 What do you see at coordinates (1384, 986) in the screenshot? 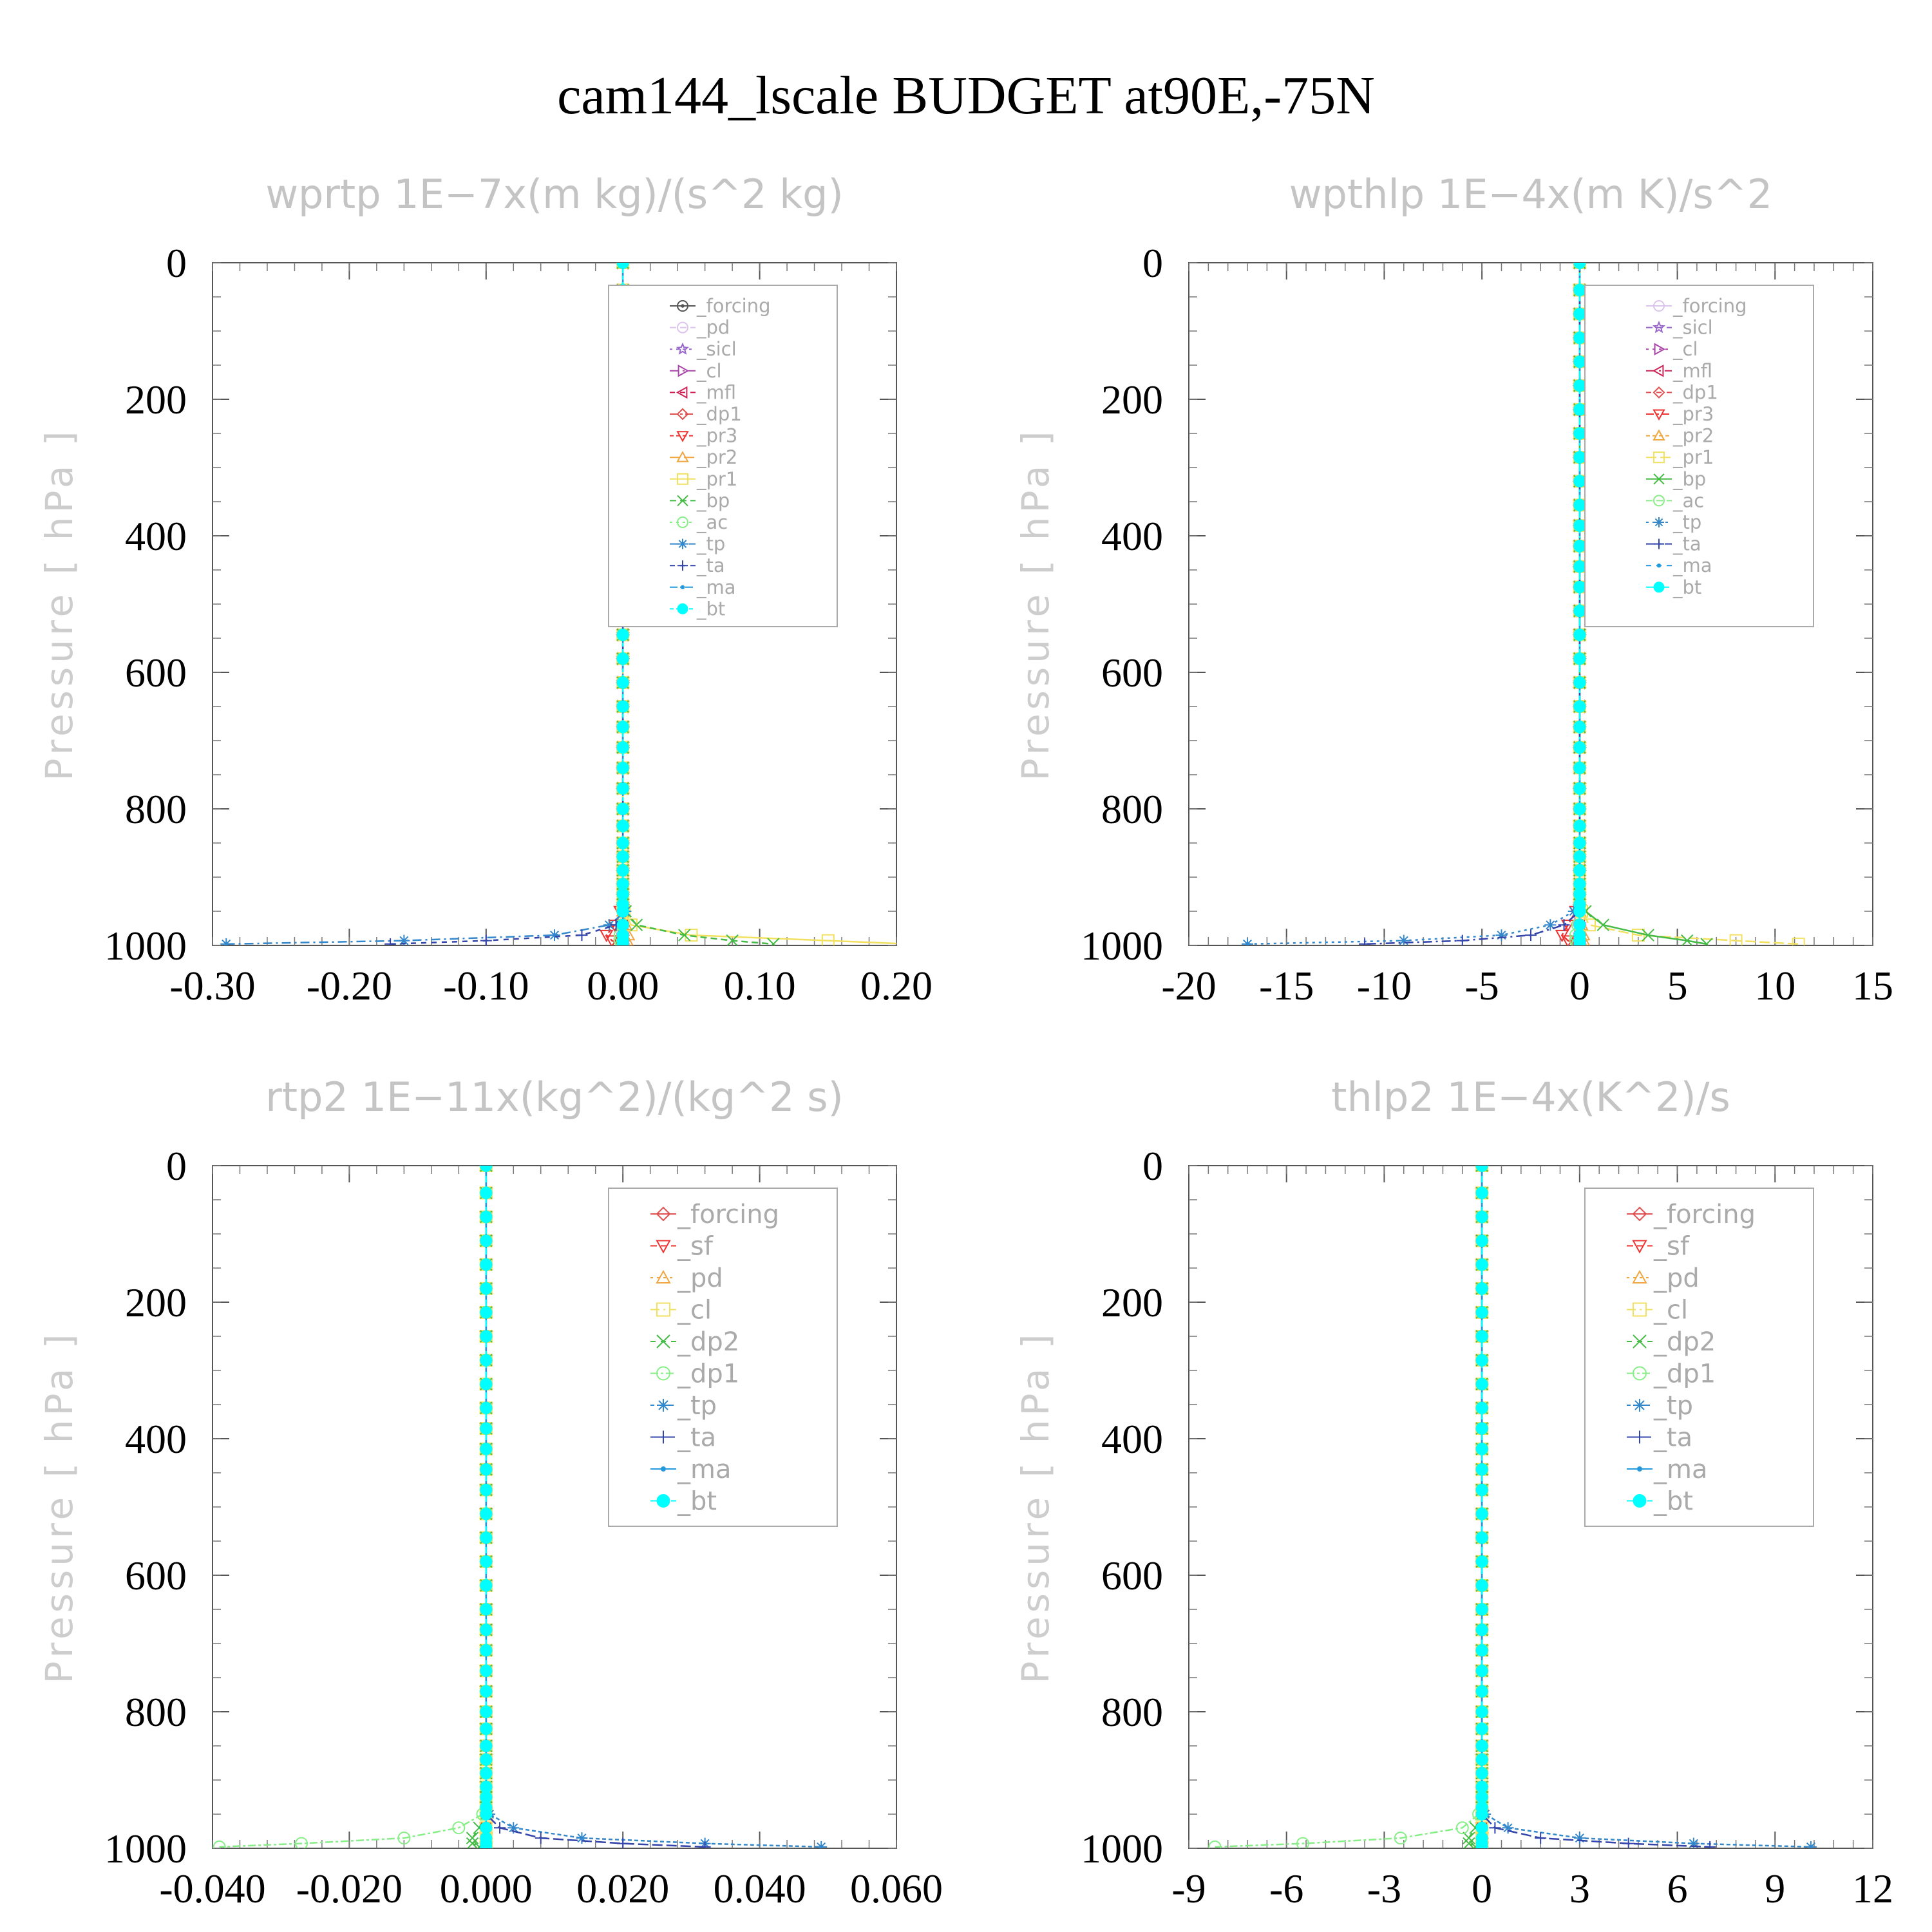
I see `x-tick-label: -10` at bounding box center [1384, 986].